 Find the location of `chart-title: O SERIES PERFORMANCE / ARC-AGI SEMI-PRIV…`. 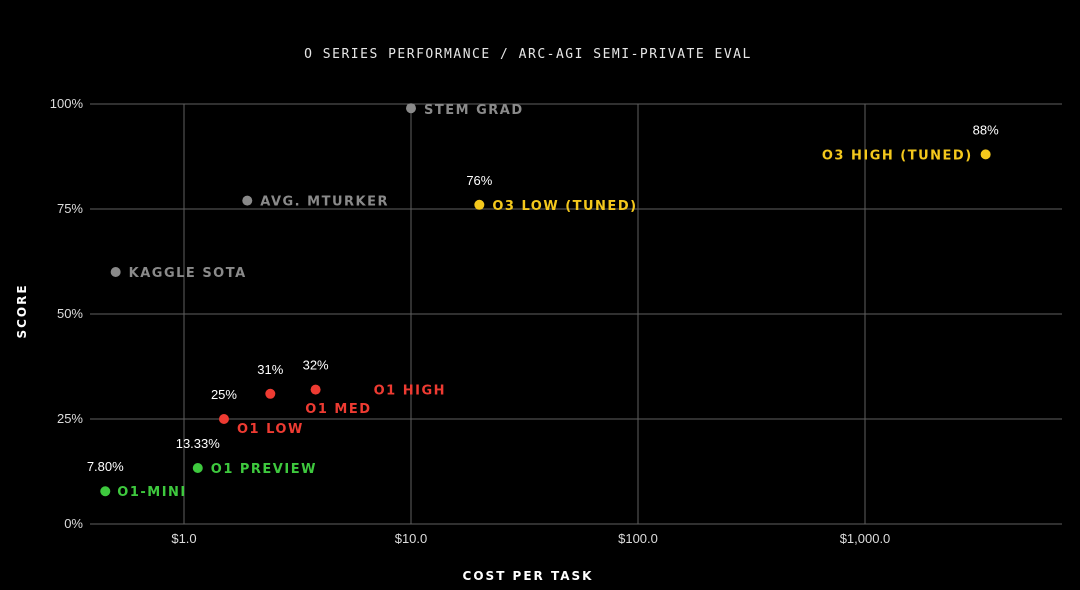

chart-title: O SERIES PERFORMANCE / ARC-AGI SEMI-PRIV… is located at coordinates (528, 54).